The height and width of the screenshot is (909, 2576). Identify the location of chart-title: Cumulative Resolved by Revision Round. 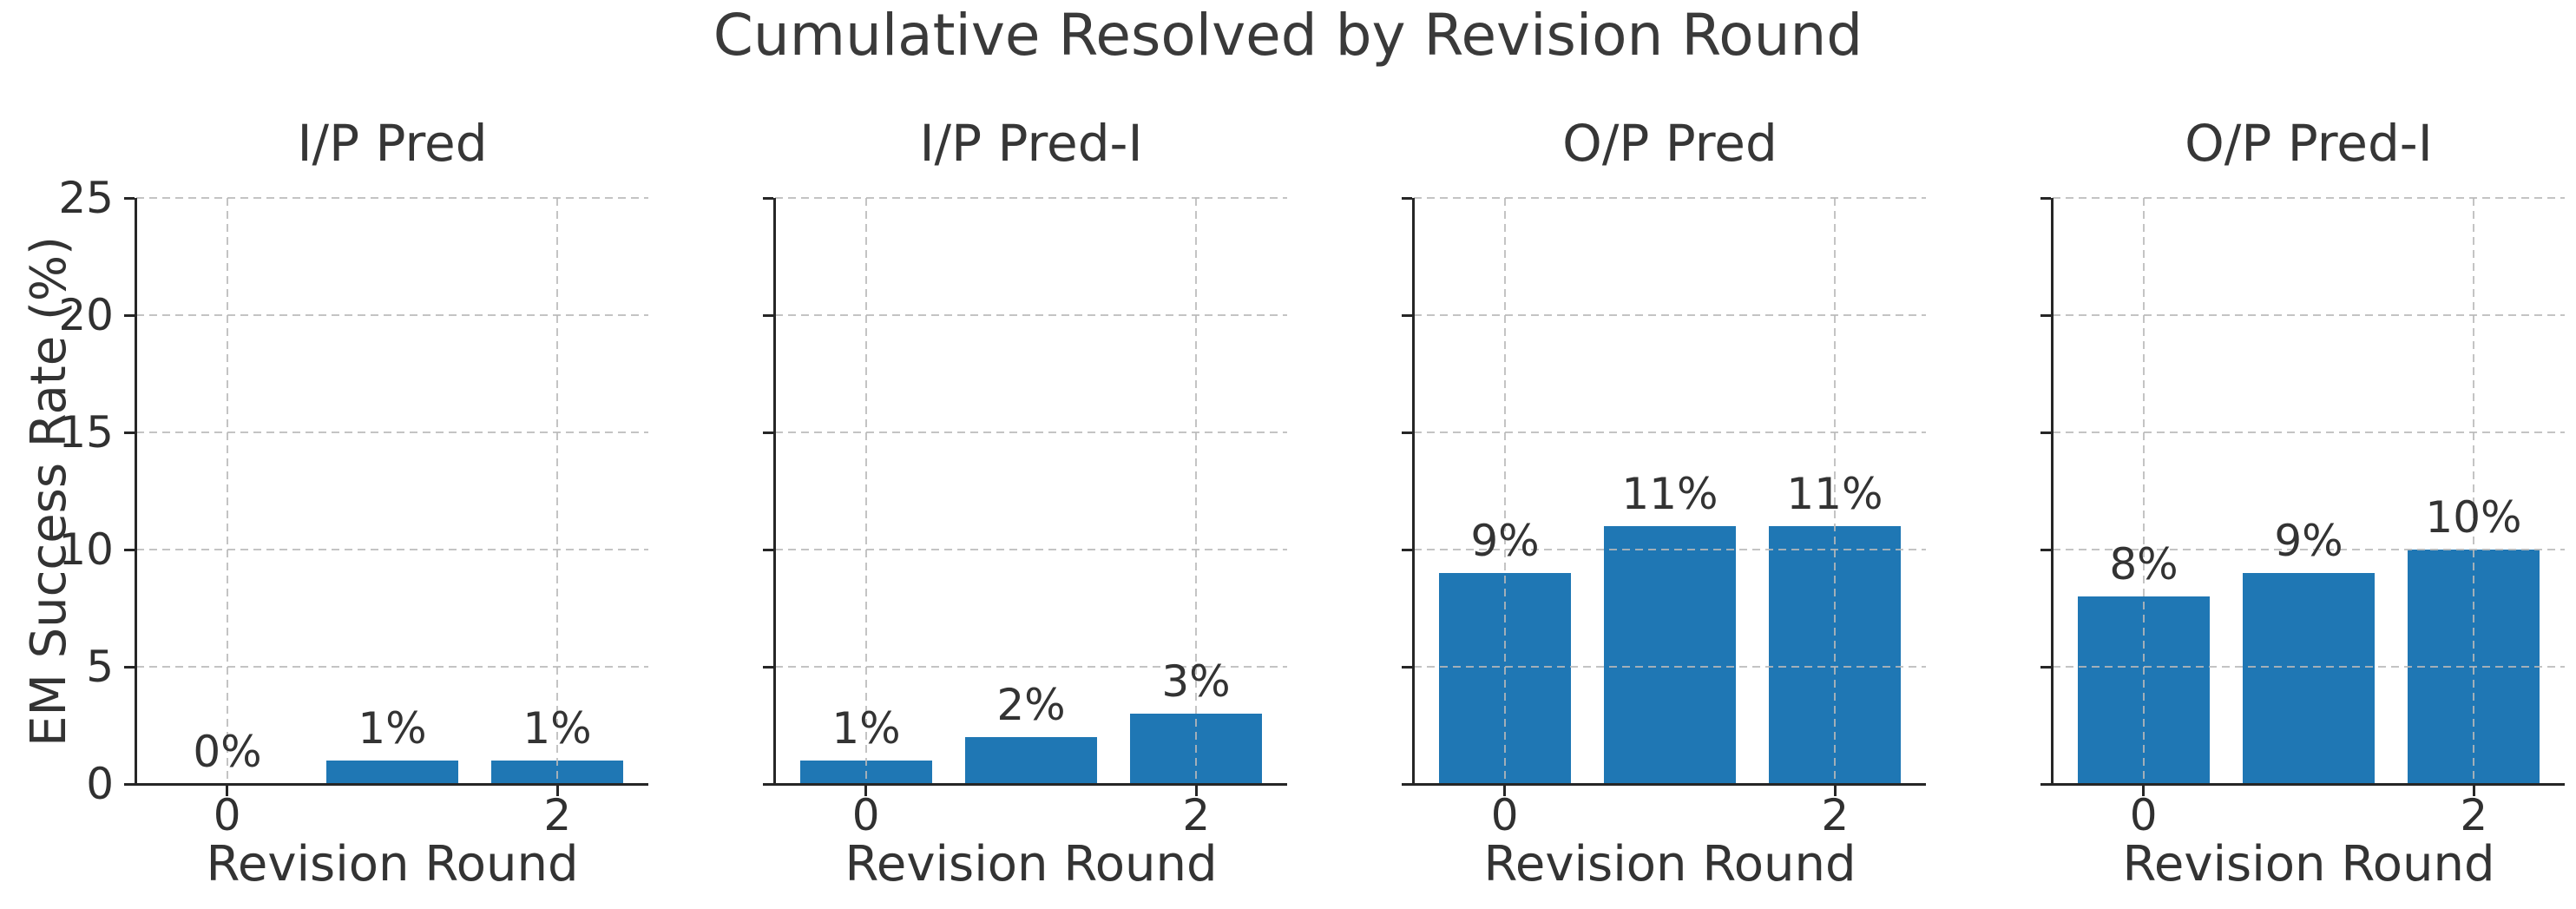
(1288, 35).